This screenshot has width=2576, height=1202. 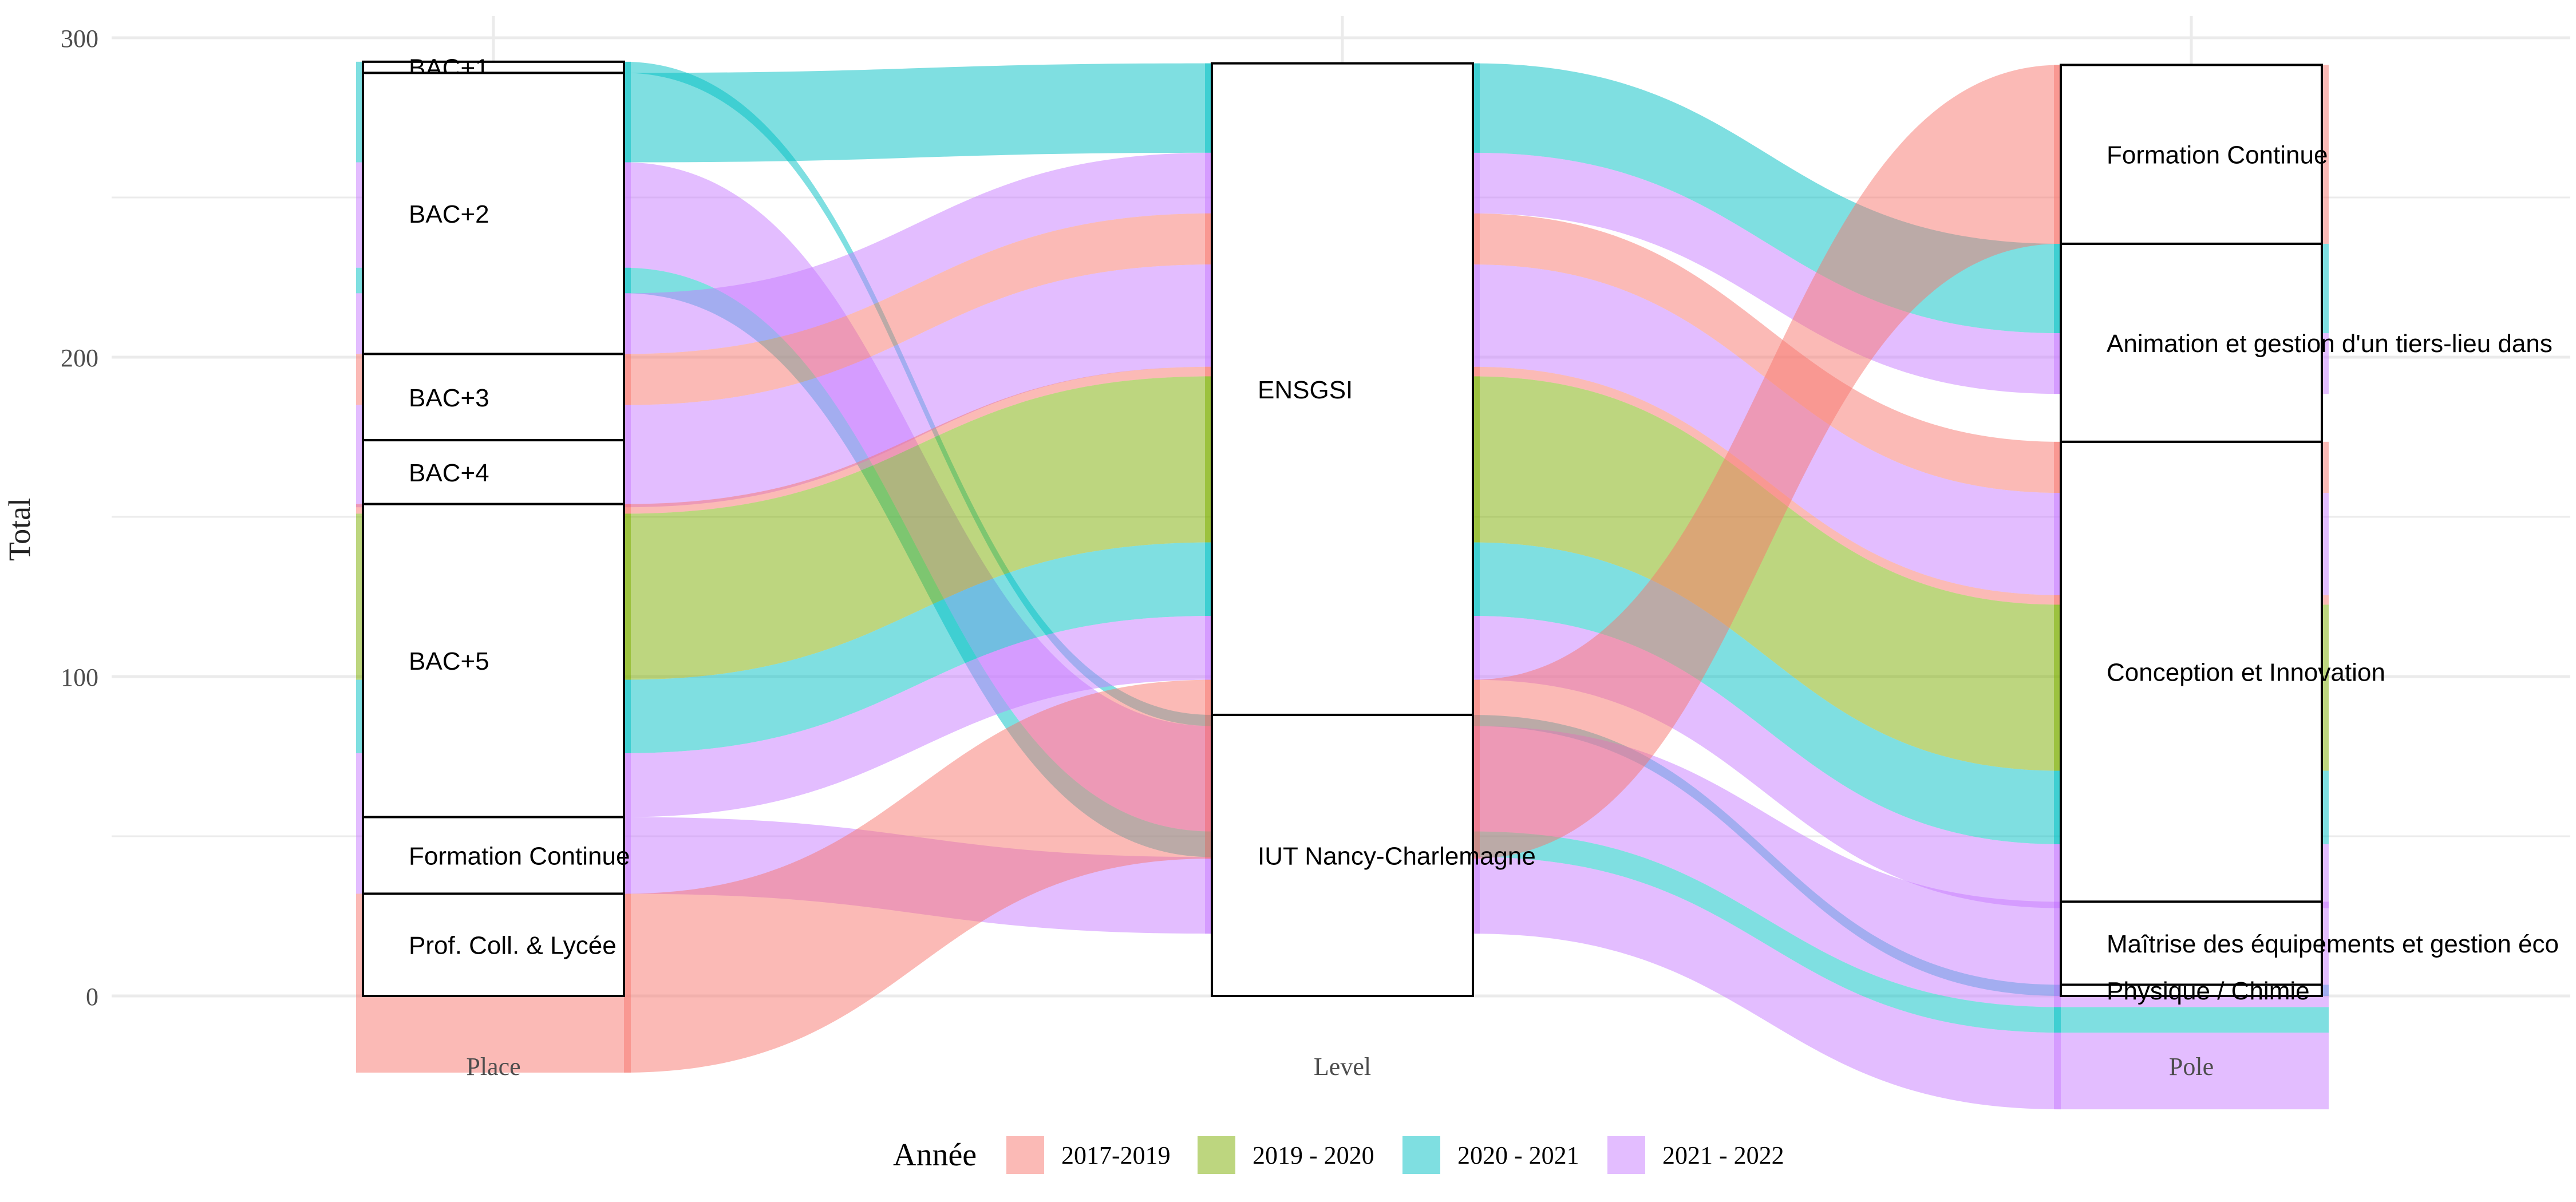 I want to click on stratum-label: BAC+4, so click(x=449, y=473).